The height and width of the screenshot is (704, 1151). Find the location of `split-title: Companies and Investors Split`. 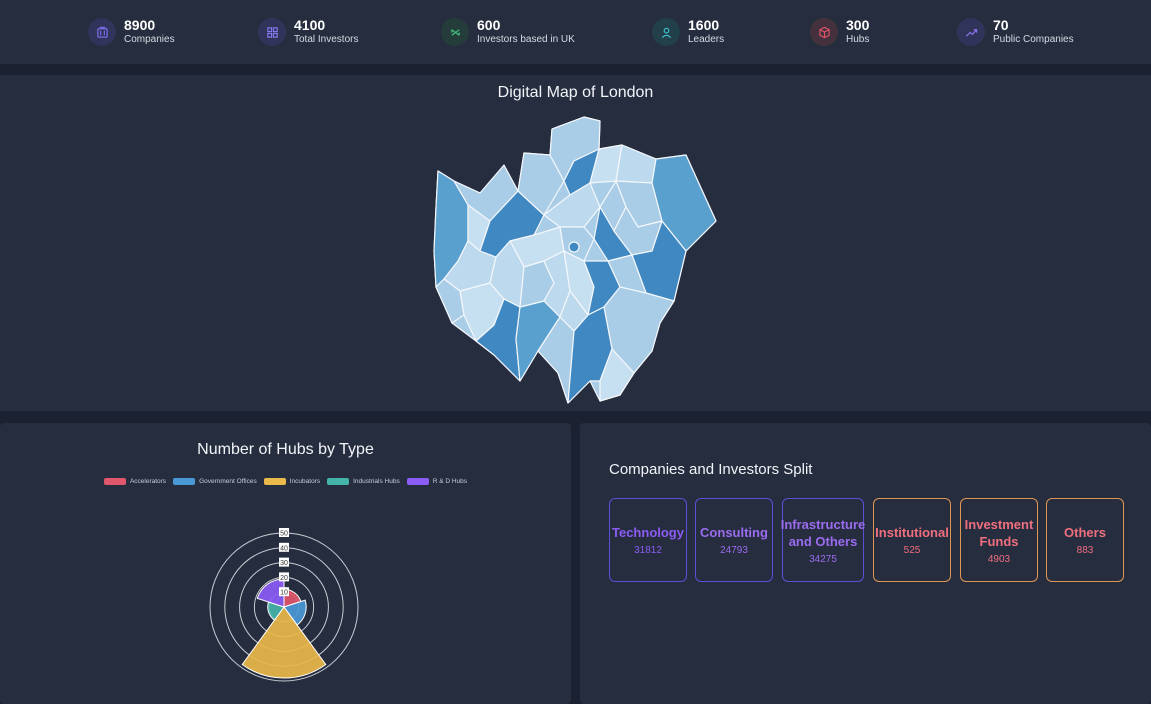

split-title: Companies and Investors Split is located at coordinates (711, 469).